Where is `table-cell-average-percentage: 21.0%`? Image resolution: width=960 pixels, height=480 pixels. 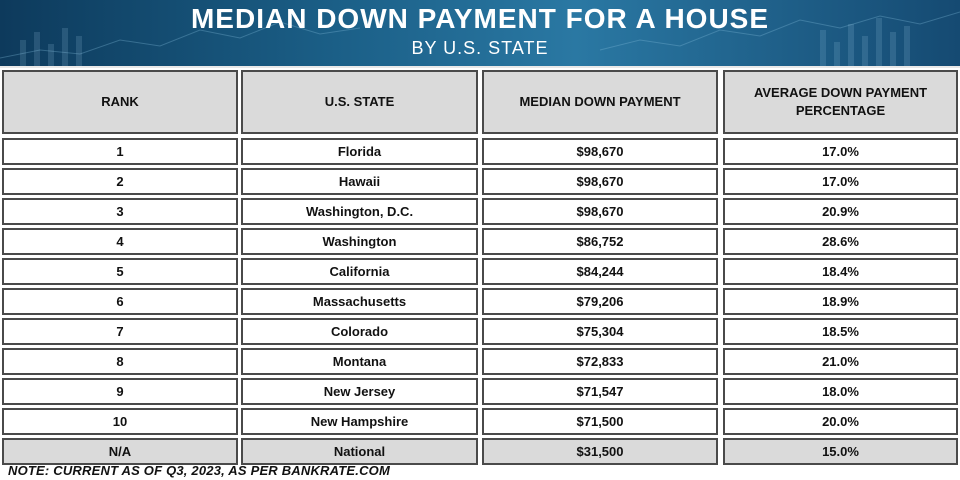 table-cell-average-percentage: 21.0% is located at coordinates (840, 361).